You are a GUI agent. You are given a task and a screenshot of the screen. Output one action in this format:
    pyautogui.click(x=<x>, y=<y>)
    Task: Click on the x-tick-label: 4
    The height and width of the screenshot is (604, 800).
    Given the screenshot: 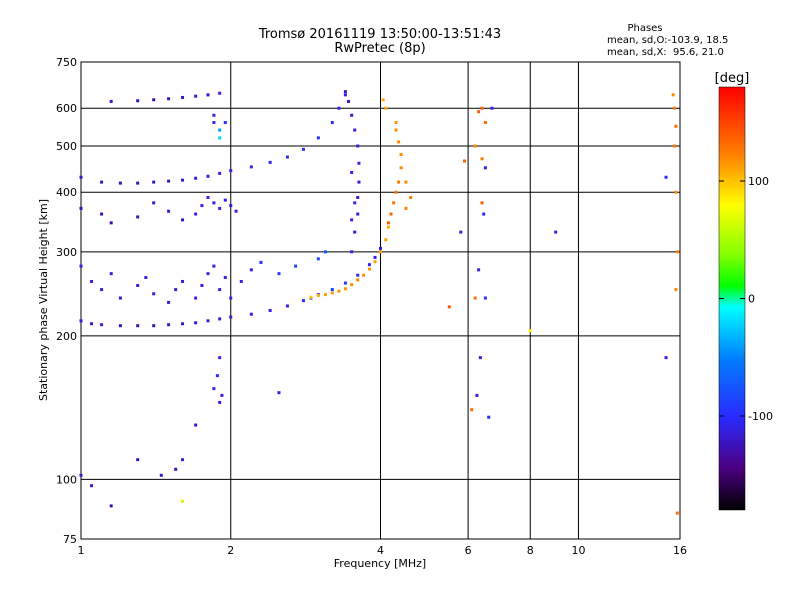 What is the action you would take?
    pyautogui.click(x=380, y=550)
    